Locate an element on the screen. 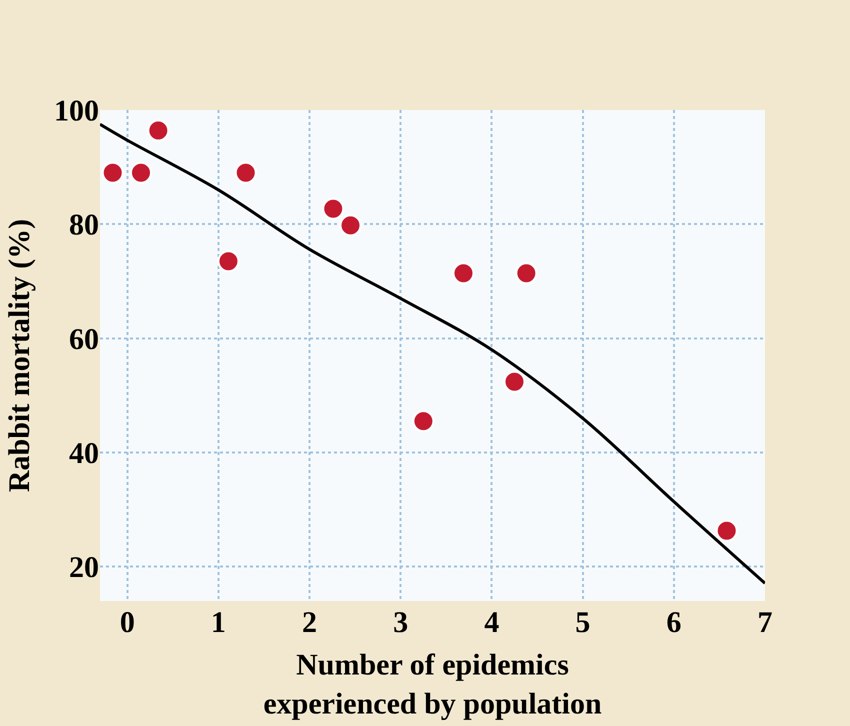  y-tick-label: 40 is located at coordinates (84, 453).